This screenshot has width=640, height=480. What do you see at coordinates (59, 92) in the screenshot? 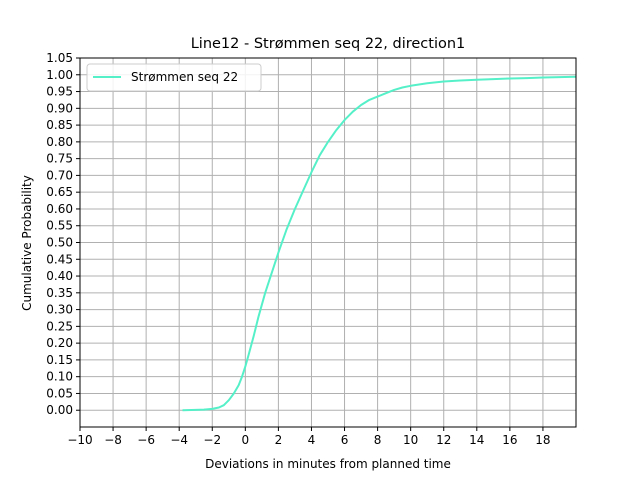
I see `y-tick-label: 0.95` at bounding box center [59, 92].